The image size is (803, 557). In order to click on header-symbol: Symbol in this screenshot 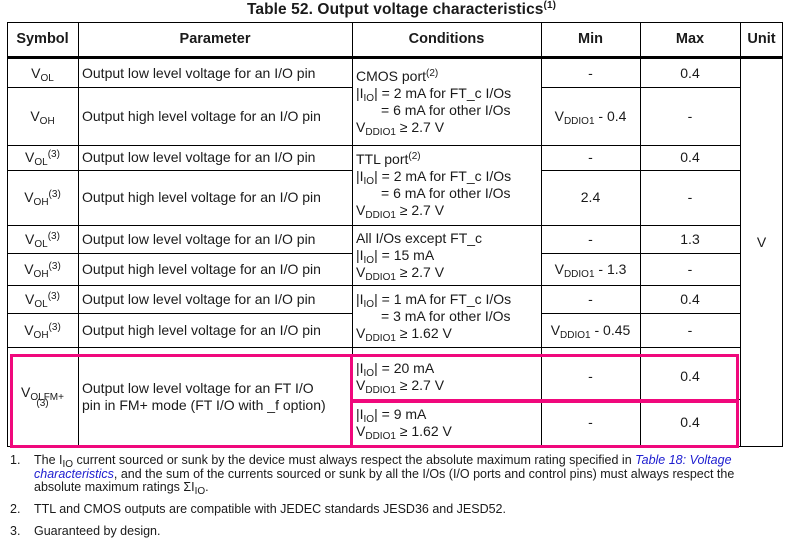, I will do `click(42, 39)`.